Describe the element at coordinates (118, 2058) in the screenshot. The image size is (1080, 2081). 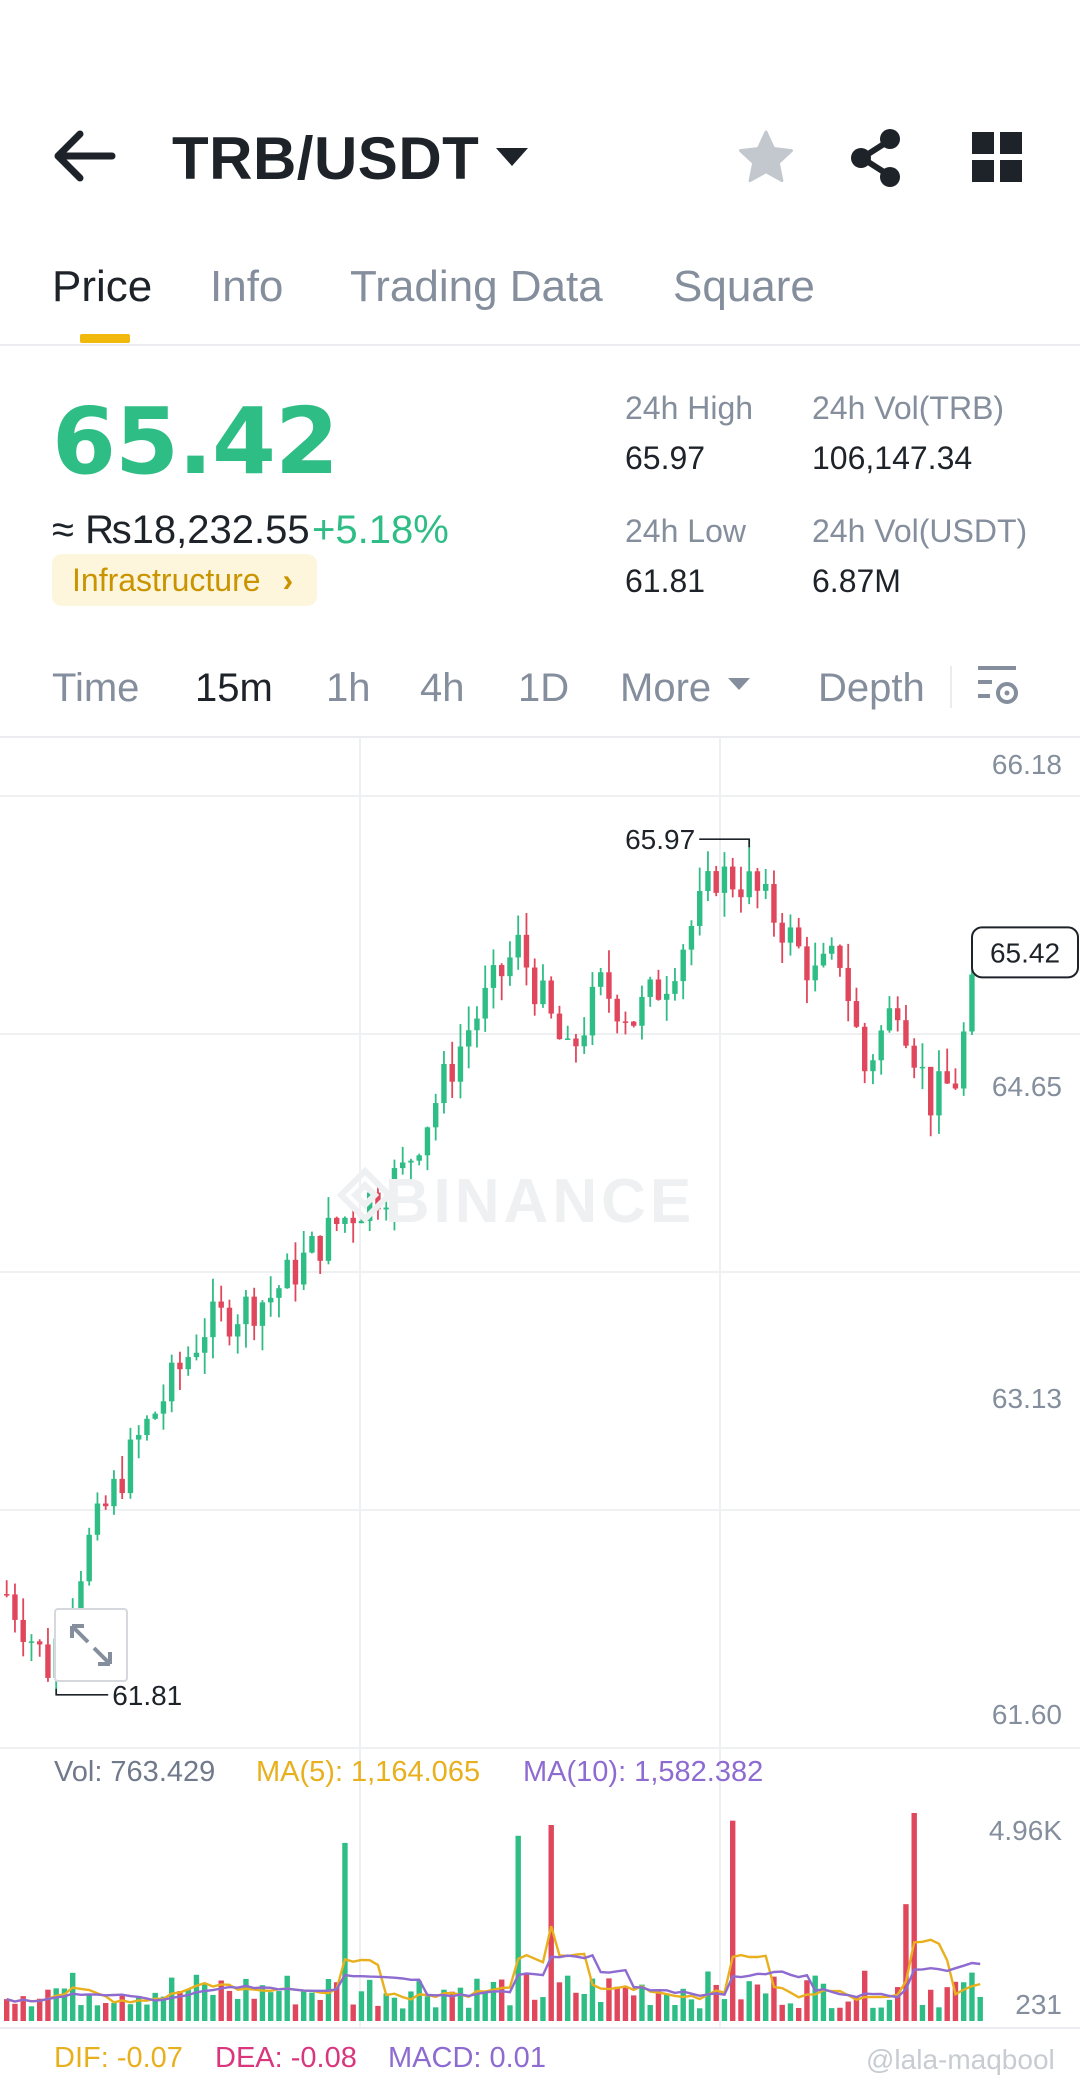
I see `macd-dif: DIF: -0.07` at that location.